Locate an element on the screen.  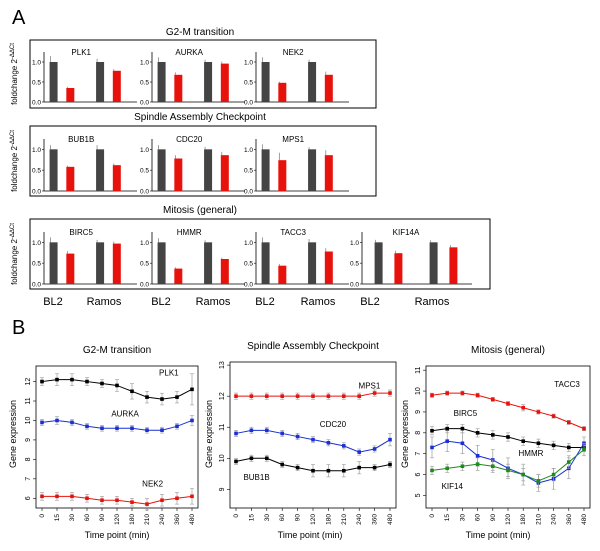
y-tick-label: 8 is located at coordinates (28, 459).